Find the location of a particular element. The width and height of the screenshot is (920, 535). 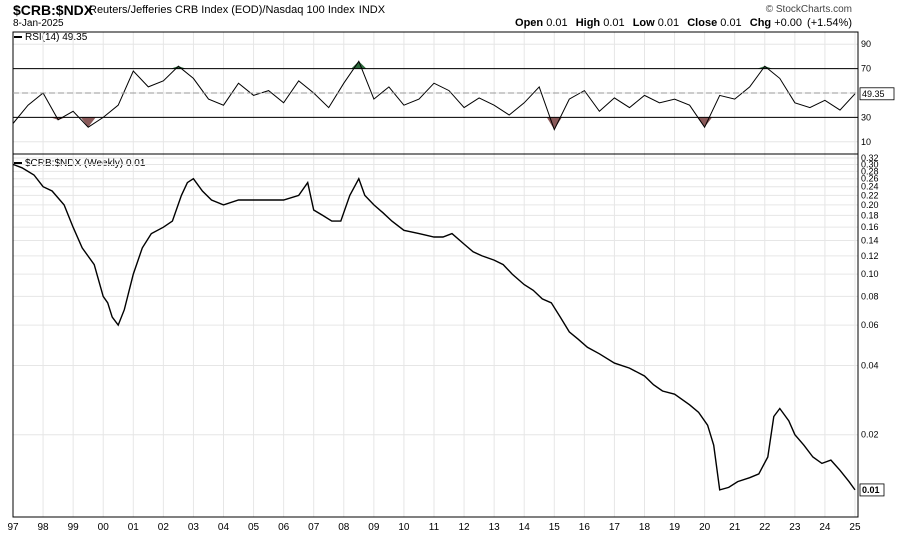

price-y-tick: 0.16 is located at coordinates (870, 227).